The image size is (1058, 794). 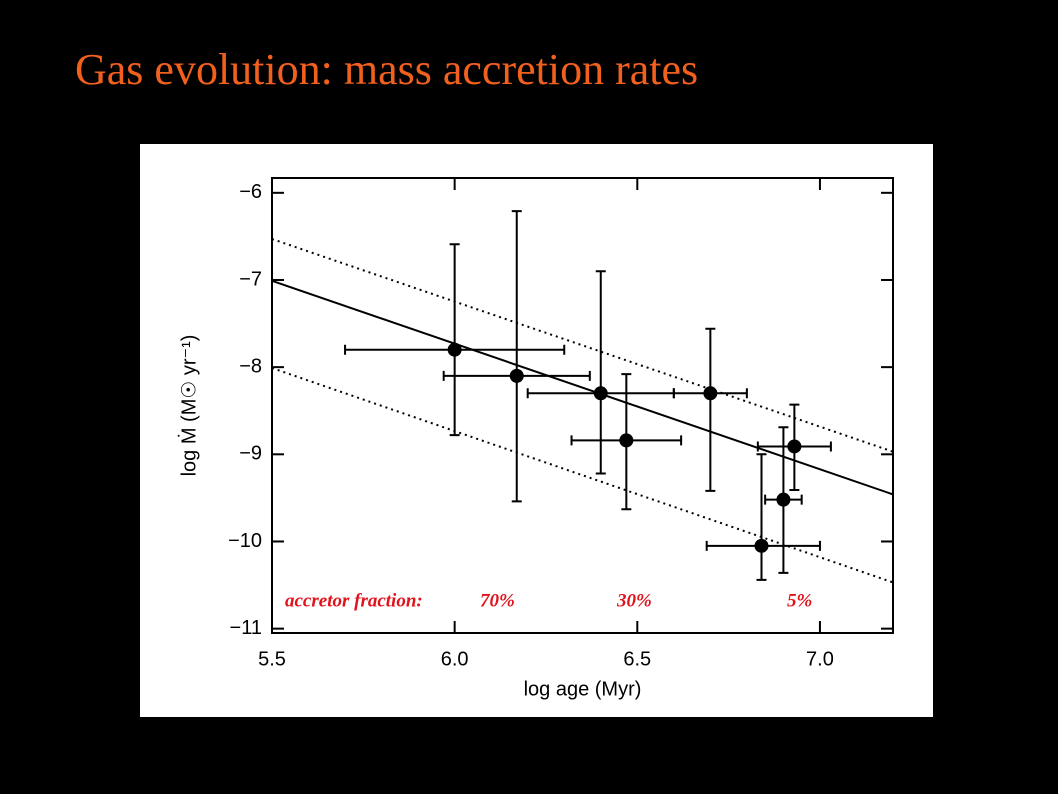 What do you see at coordinates (583, 689) in the screenshot?
I see `x-axis-label: log age (Myr)` at bounding box center [583, 689].